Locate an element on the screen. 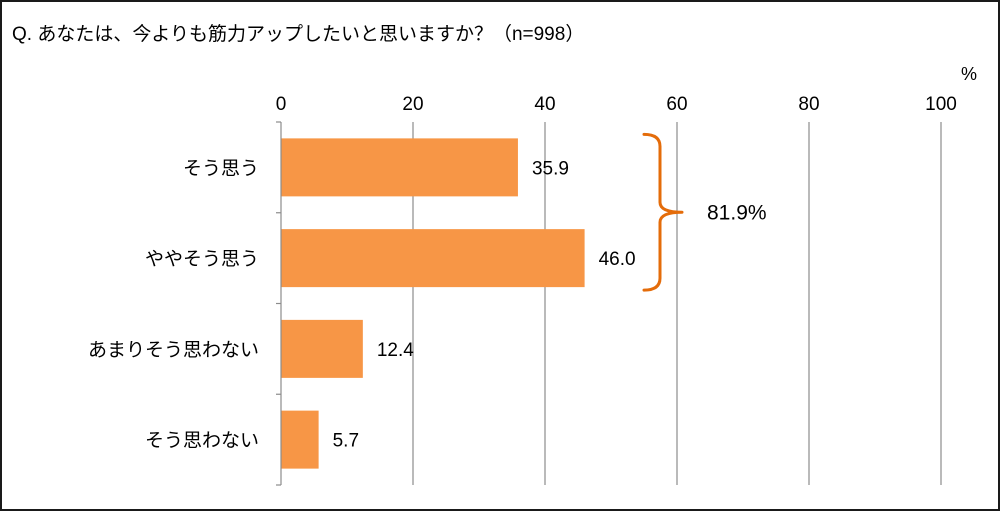 This screenshot has height=511, width=1000. category-label: あまりそう思わない is located at coordinates (173, 350).